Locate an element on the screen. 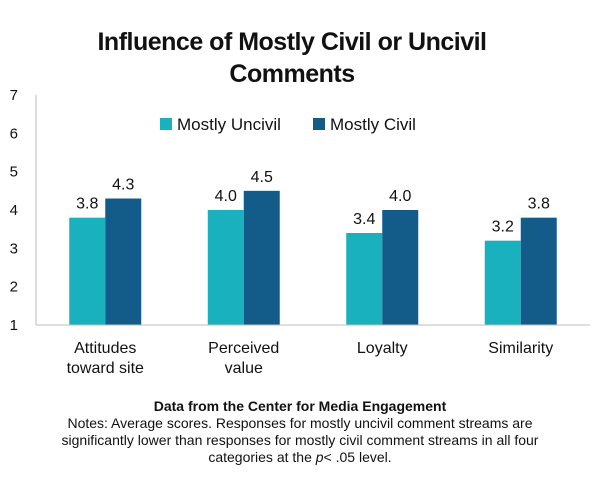 This screenshot has height=483, width=600. y-axis: 1 2 3 4 5 6 7 is located at coordinates (23, 210).